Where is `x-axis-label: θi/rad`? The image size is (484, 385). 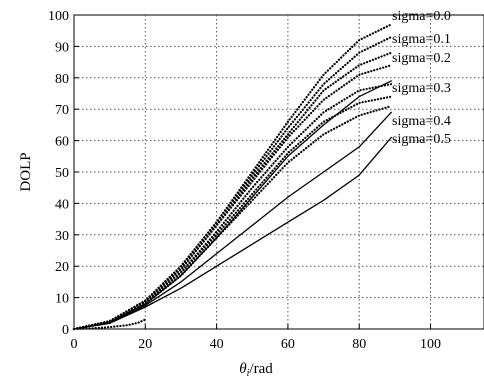 x-axis-label: θi/rad is located at coordinates (256, 370).